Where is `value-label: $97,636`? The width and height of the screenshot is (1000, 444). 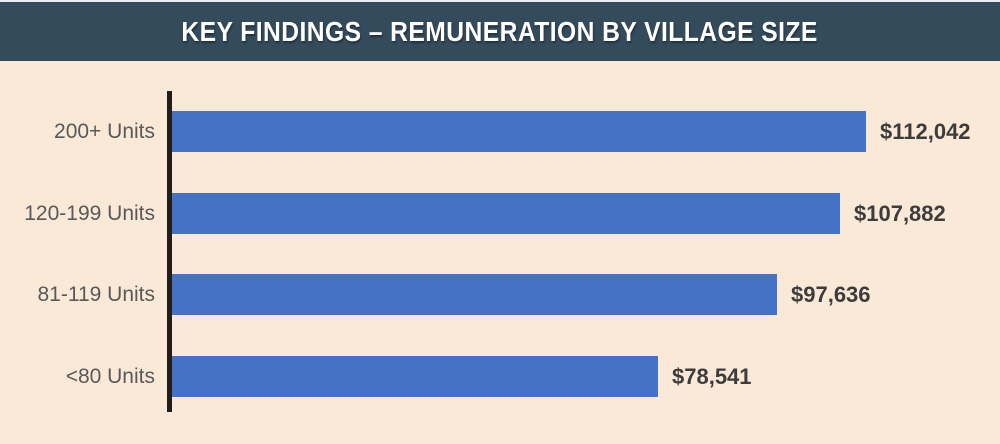
value-label: $97,636 is located at coordinates (831, 294).